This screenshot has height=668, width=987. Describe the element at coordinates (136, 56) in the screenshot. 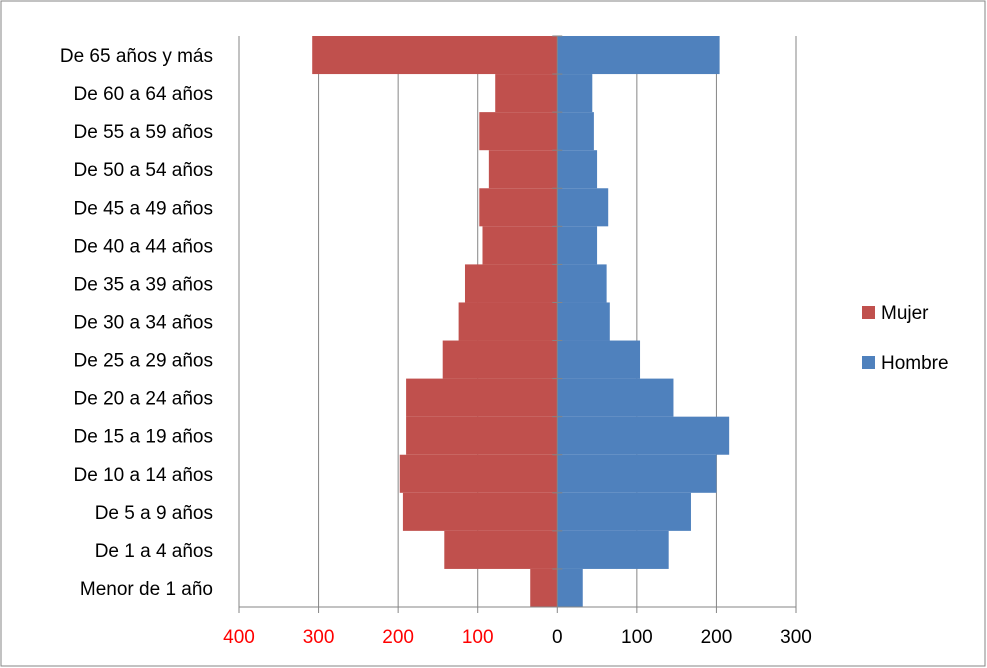

I see `category-label-0: De 65 años y más` at that location.